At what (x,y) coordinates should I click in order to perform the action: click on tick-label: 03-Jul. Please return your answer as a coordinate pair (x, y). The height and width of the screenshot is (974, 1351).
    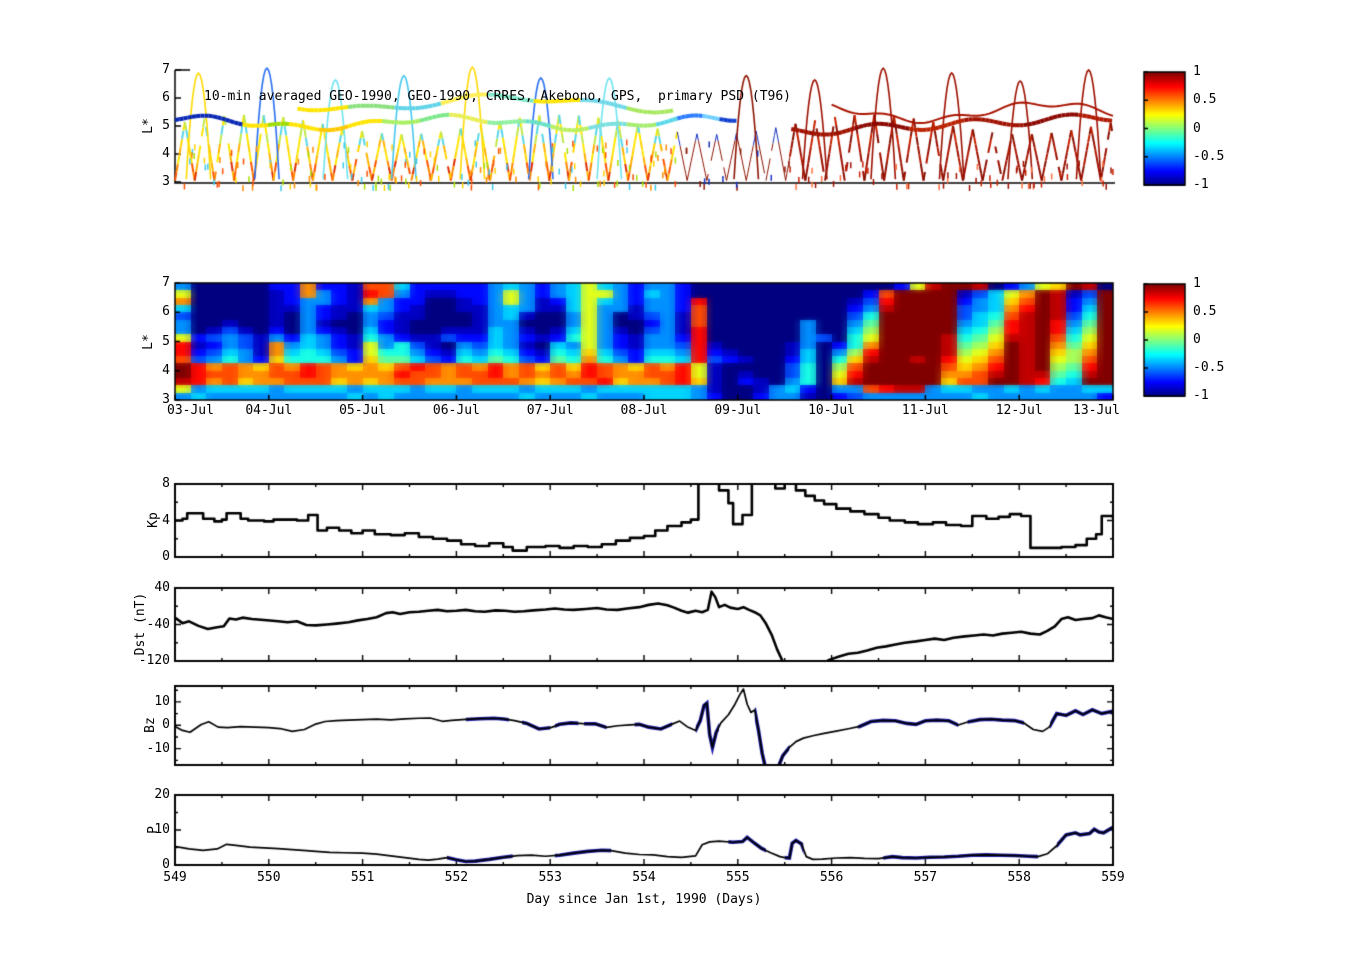
    Looking at the image, I should click on (190, 410).